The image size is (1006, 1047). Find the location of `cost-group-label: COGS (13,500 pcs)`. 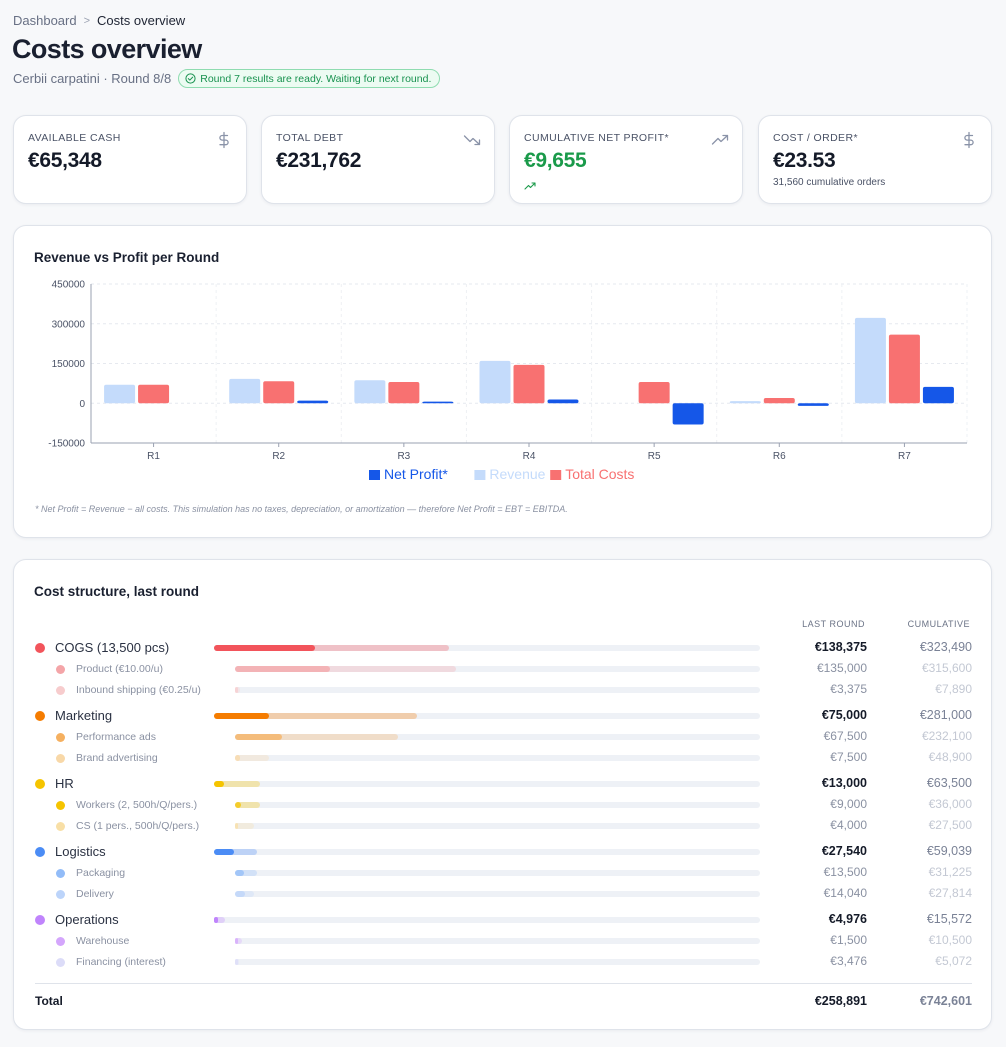

cost-group-label: COGS (13,500 pcs) is located at coordinates (112, 647).